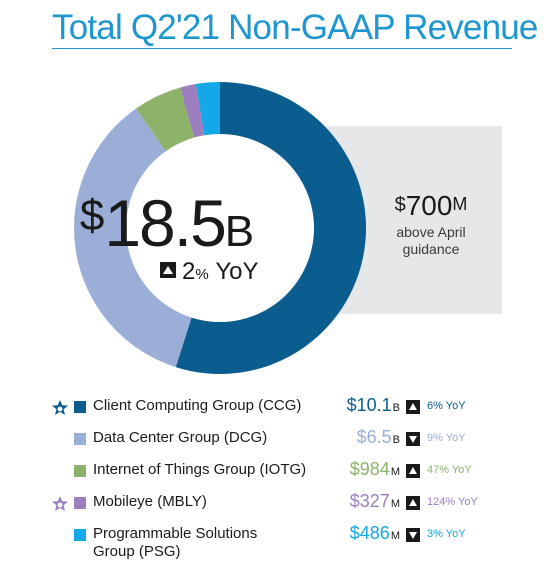 The height and width of the screenshot is (574, 552). I want to click on legend-label-psg-line1: Programmable Solutions, so click(175, 533).